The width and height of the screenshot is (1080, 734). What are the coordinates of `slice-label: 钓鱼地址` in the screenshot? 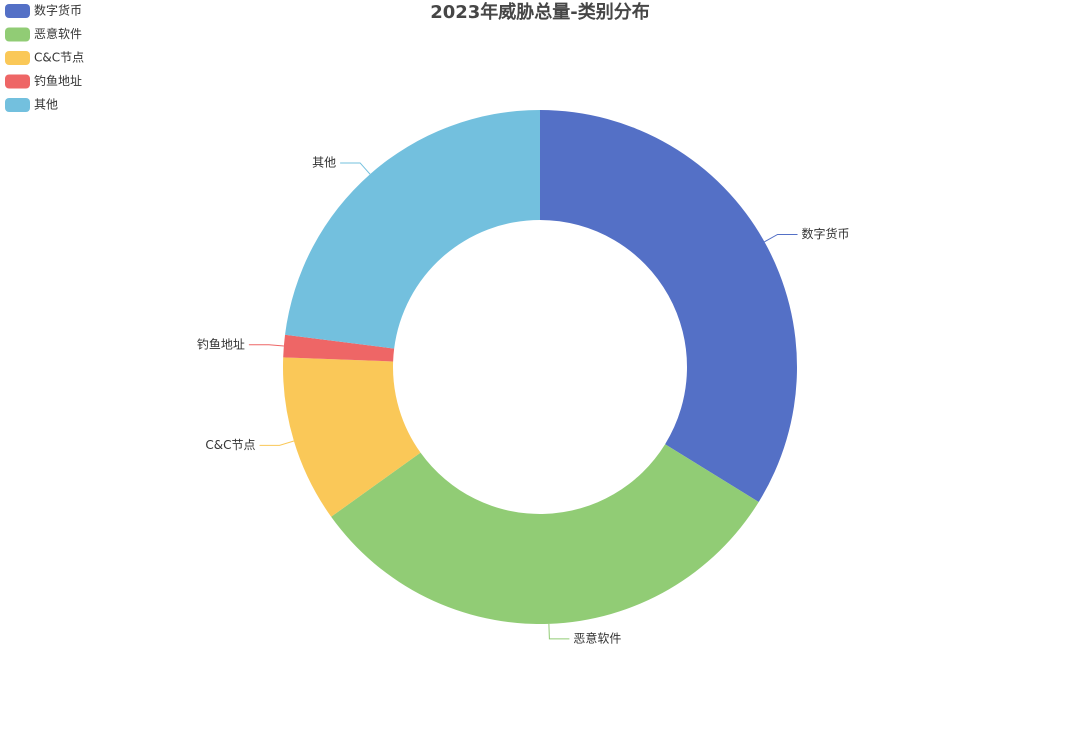 It's located at (221, 344).